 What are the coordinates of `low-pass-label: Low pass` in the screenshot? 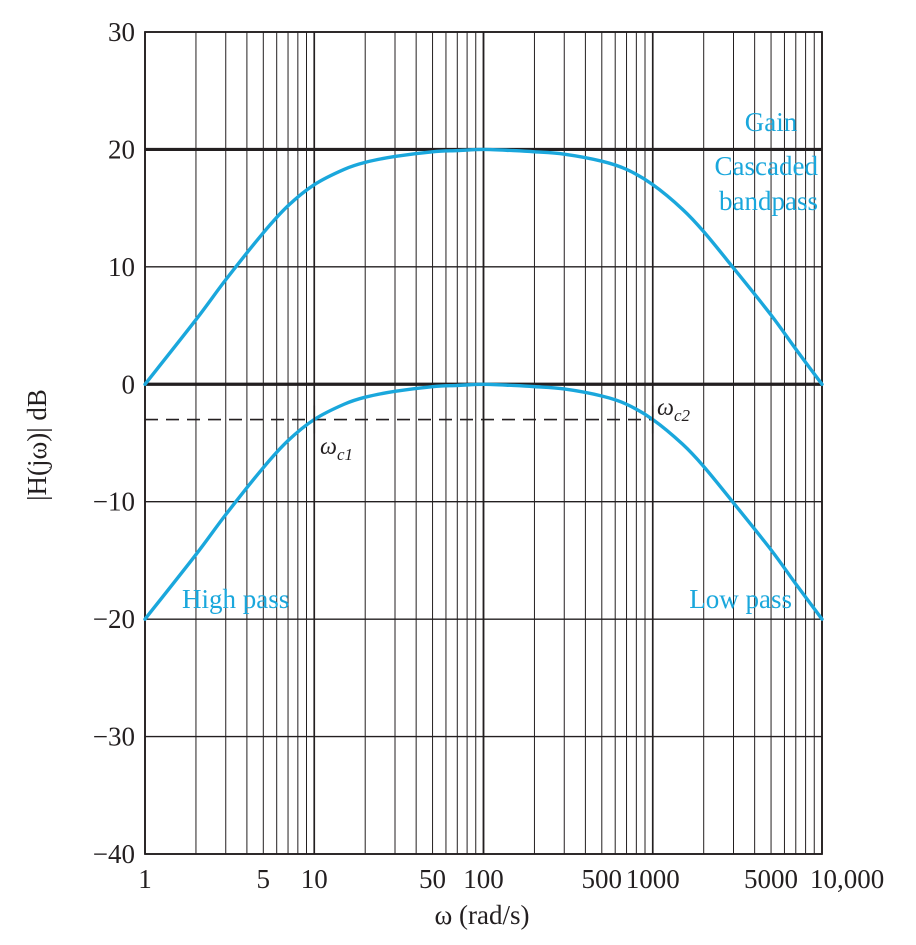 It's located at (740, 599).